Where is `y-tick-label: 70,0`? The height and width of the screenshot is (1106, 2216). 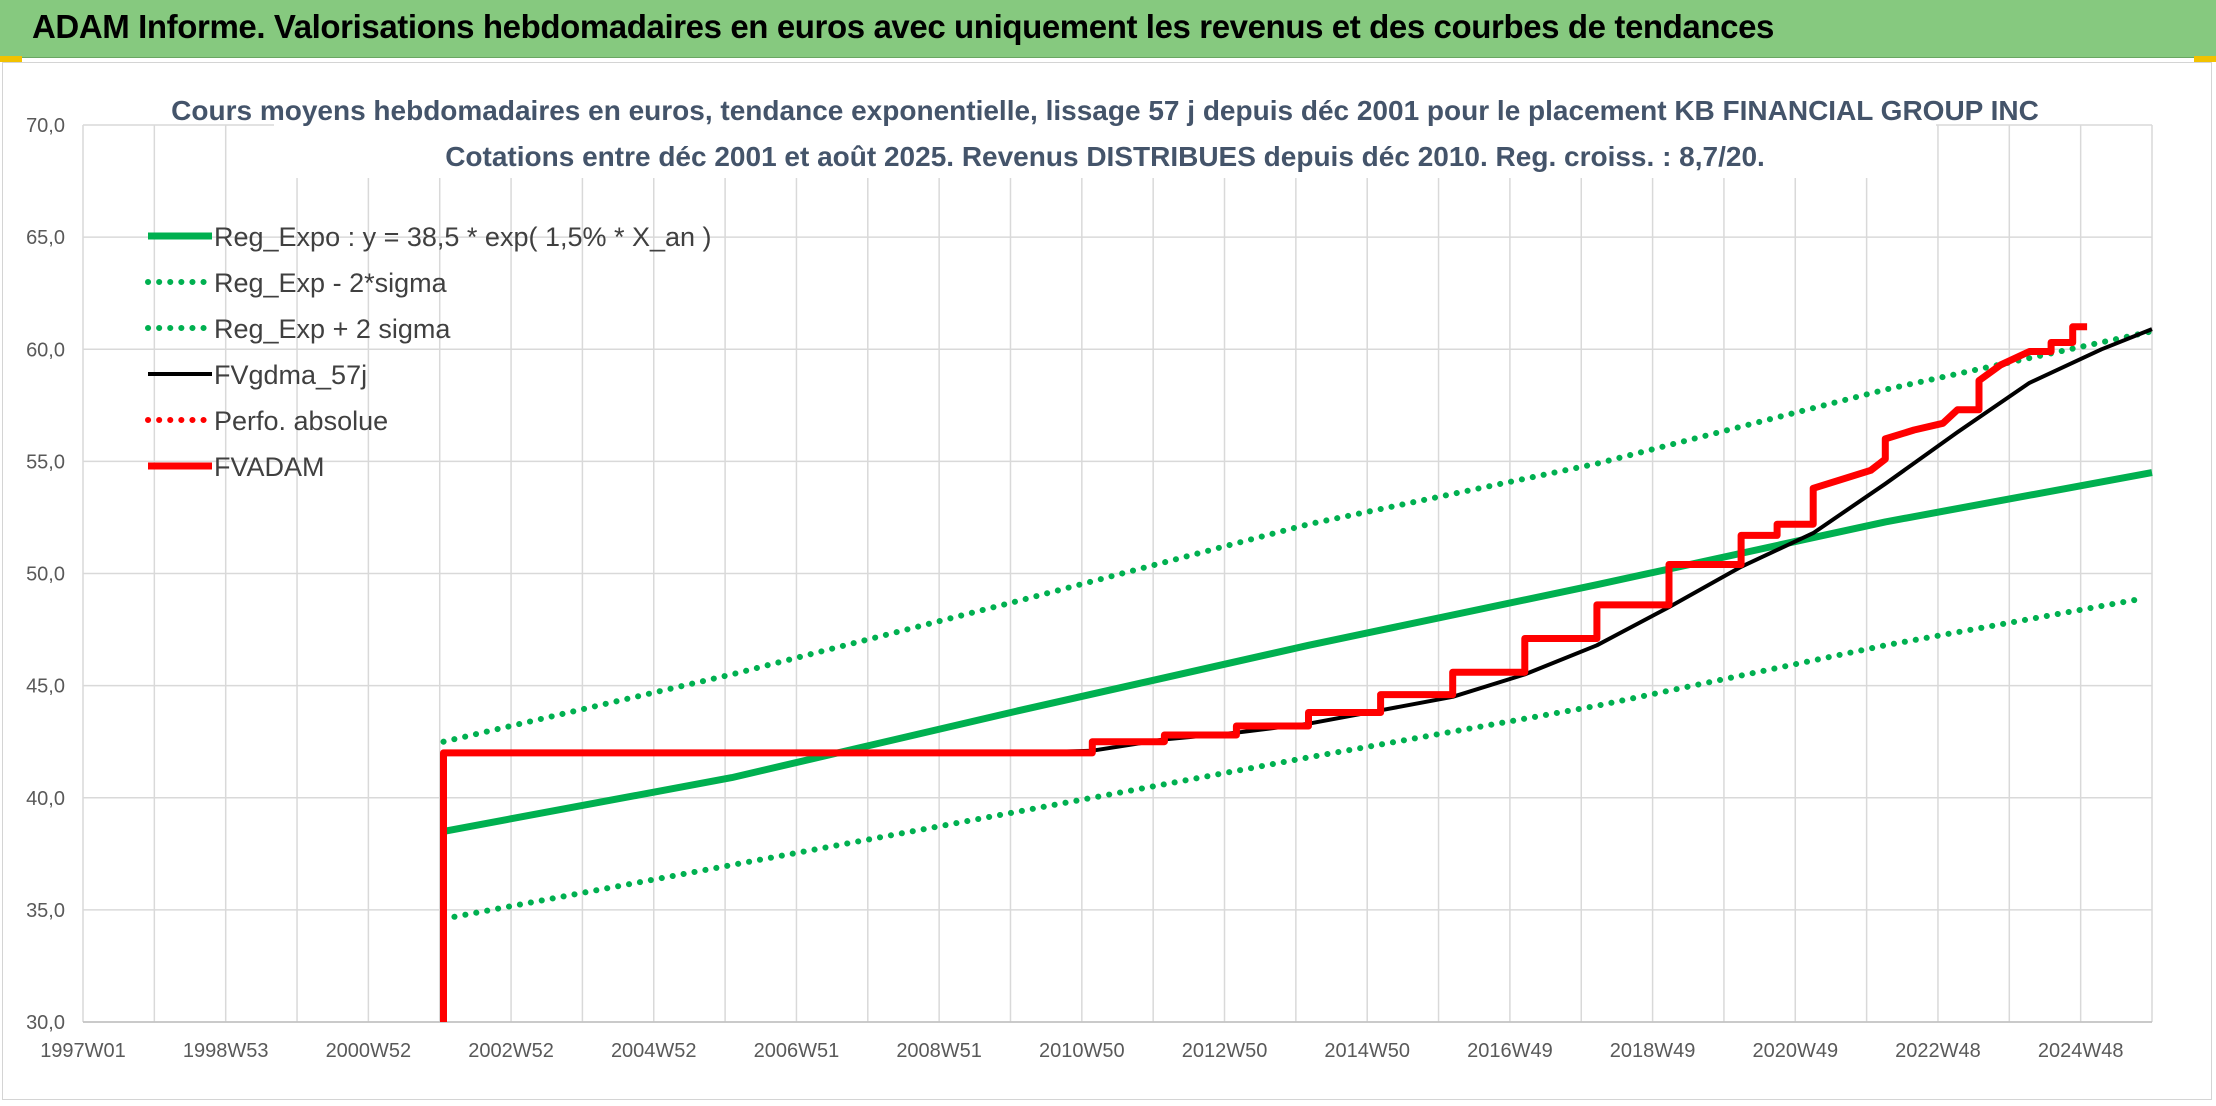
y-tick-label: 70,0 is located at coordinates (45, 126).